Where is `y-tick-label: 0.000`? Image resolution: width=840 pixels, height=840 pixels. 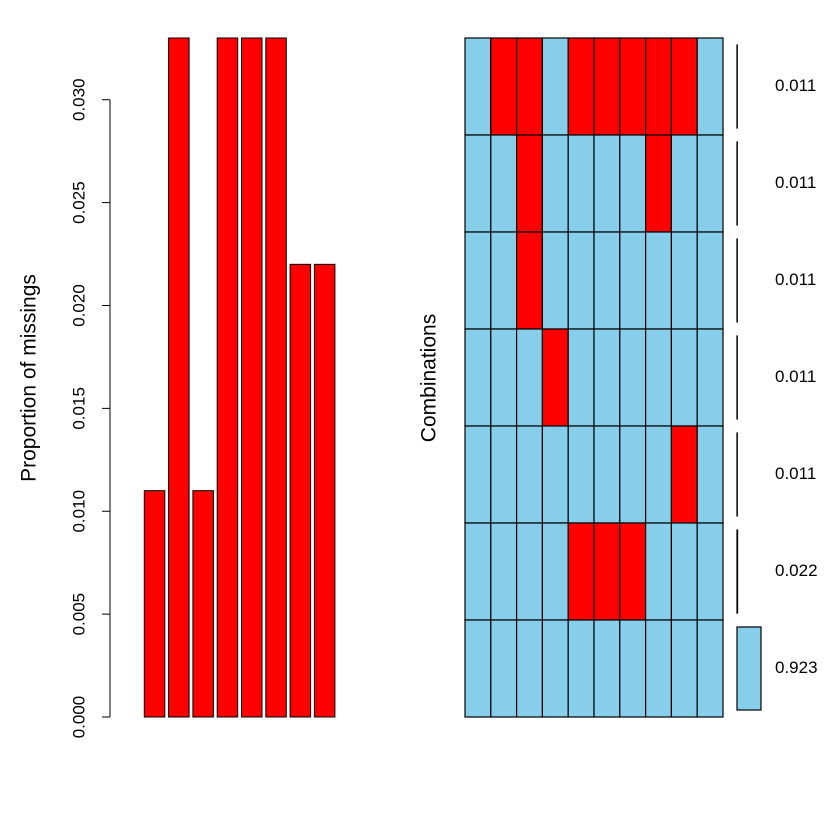 y-tick-label: 0.000 is located at coordinates (78, 717).